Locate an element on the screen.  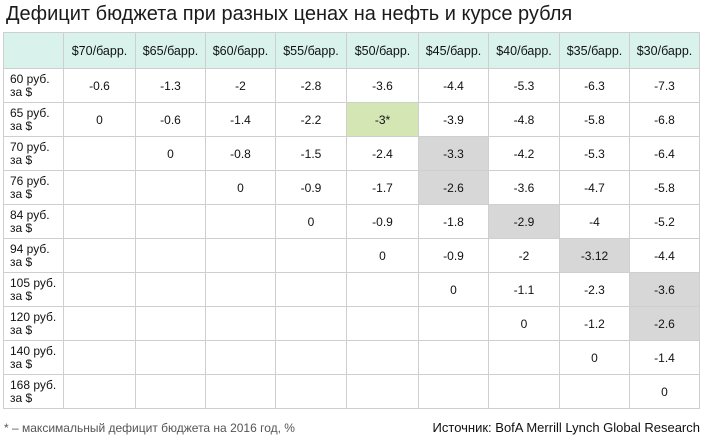
table-cell: -4.4 is located at coordinates (664, 255).